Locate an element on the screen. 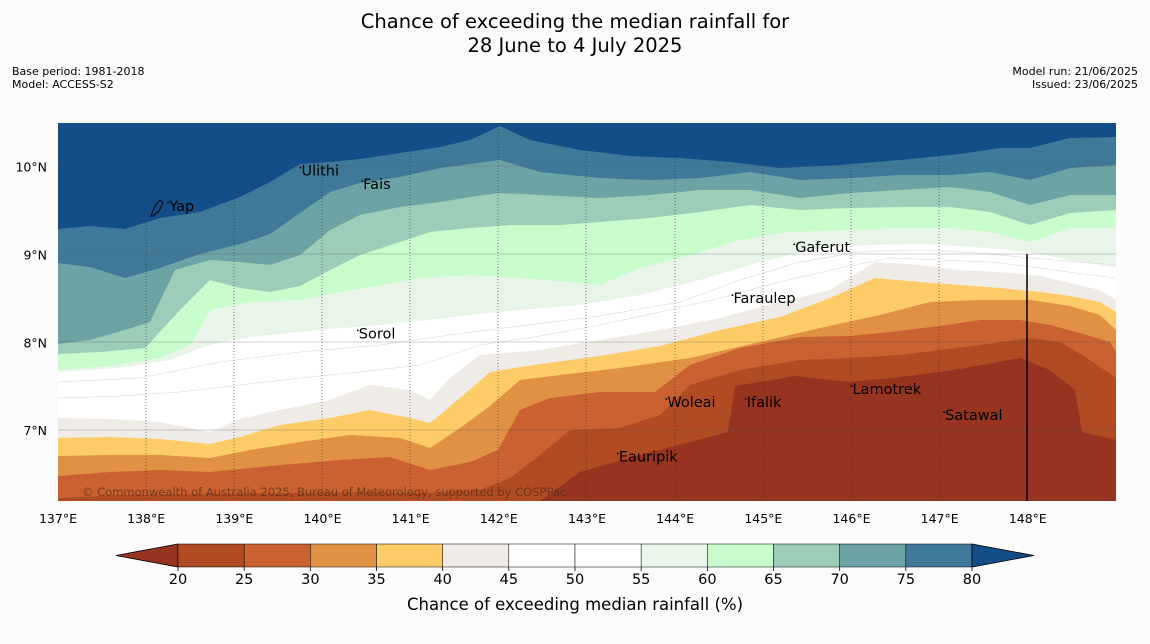  place-label: Sorol is located at coordinates (377, 334).